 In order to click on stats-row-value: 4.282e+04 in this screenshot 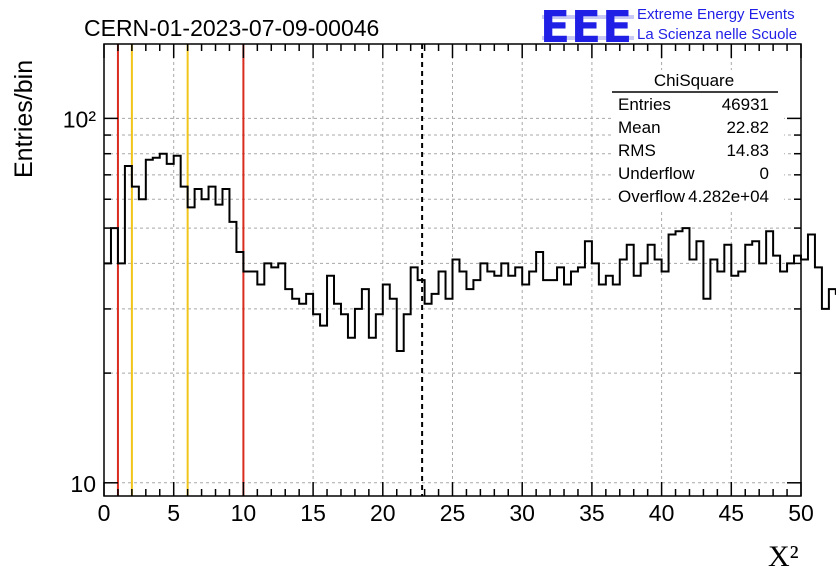, I will do `click(728, 196)`.